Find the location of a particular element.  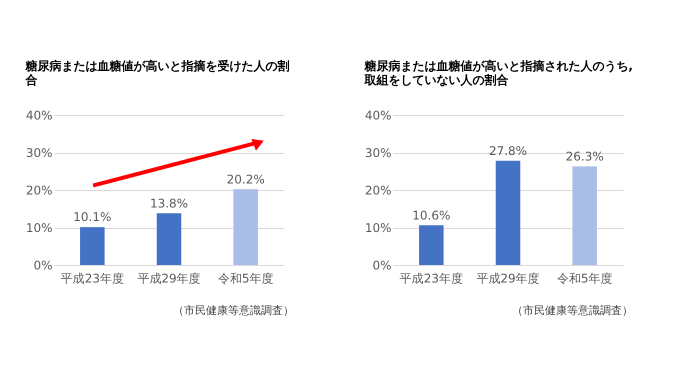

data-label: 26.3% is located at coordinates (585, 156).